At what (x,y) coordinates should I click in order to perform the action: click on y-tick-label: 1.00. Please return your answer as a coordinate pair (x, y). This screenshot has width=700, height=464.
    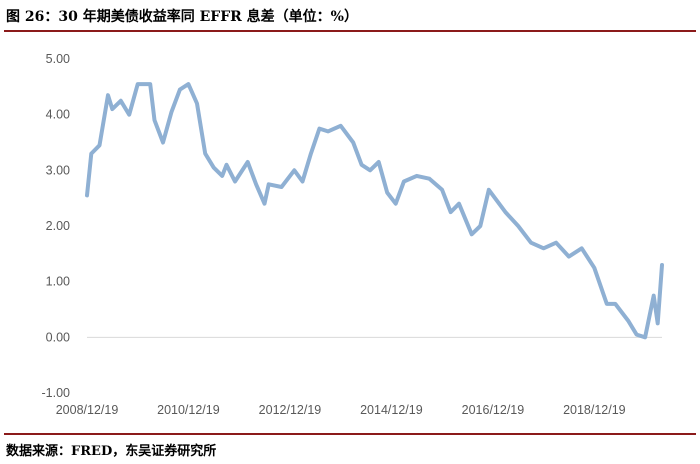
    Looking at the image, I should click on (58, 282).